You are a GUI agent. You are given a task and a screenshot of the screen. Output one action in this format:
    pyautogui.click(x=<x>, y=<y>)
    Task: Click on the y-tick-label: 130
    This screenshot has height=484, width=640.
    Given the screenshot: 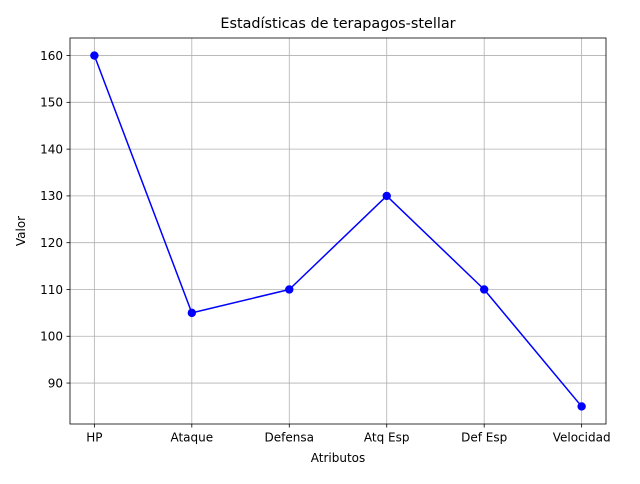 What is the action you would take?
    pyautogui.click(x=51, y=196)
    